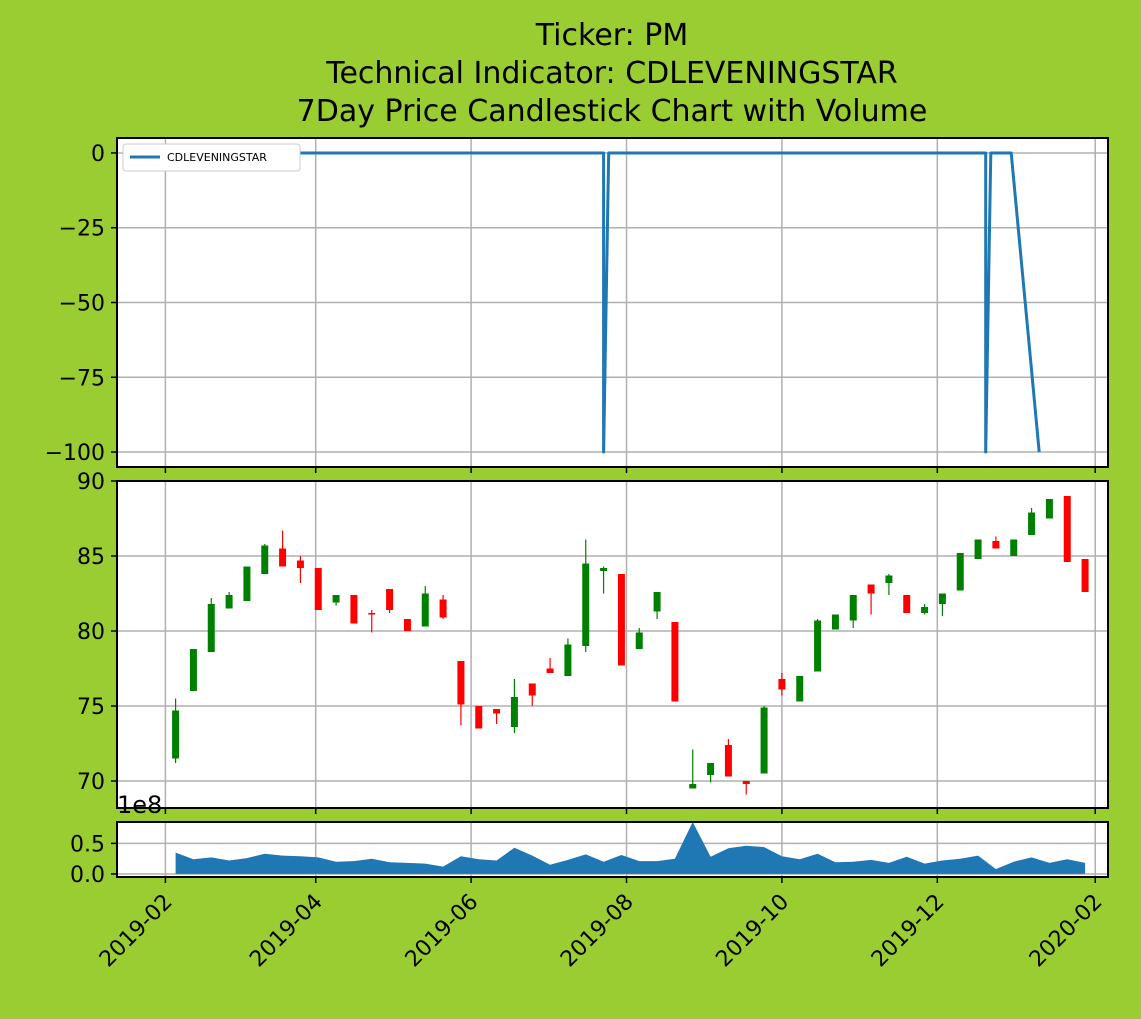 This screenshot has width=1141, height=1019. Describe the element at coordinates (82, 378) in the screenshot. I see `y-tick-label: −75` at that location.